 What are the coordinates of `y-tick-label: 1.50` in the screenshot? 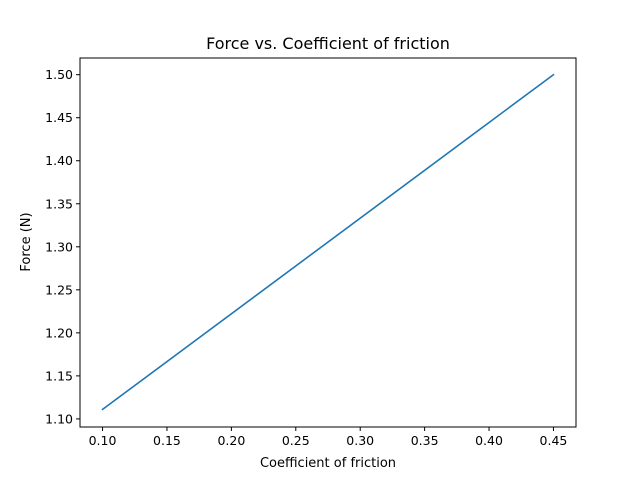 It's located at (59, 74).